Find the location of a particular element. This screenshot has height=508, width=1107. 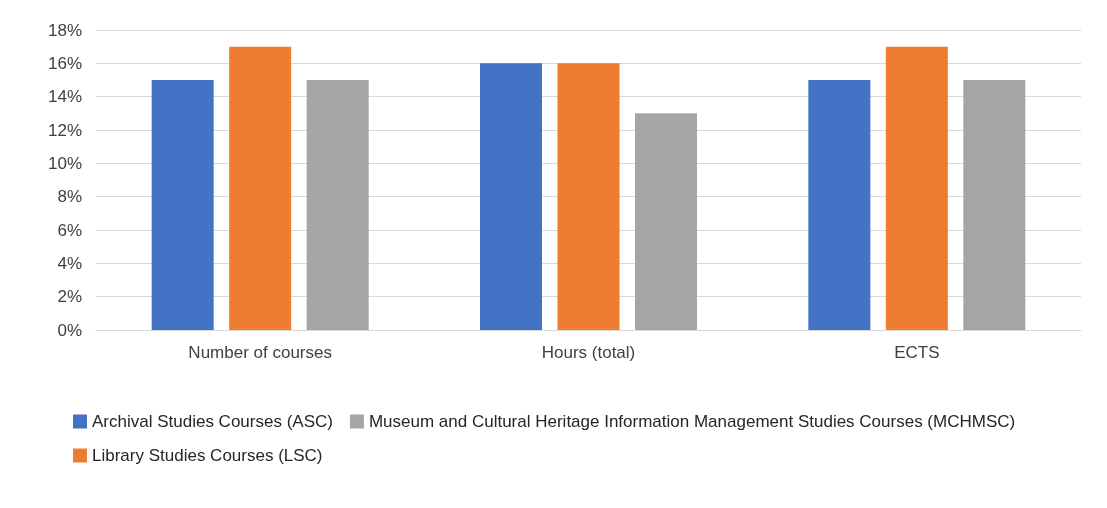

legend-label: Museum and Cultural Heritage Information Management Studies Courses (MCHMSC) is located at coordinates (692, 421).